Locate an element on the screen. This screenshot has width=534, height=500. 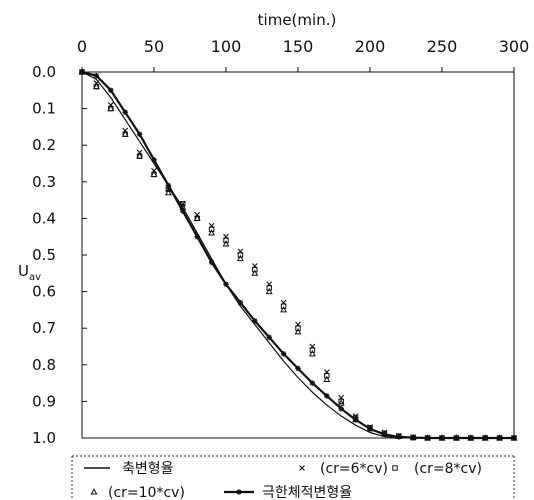
series-4-point-28-d2 is located at coordinates (485, 438).